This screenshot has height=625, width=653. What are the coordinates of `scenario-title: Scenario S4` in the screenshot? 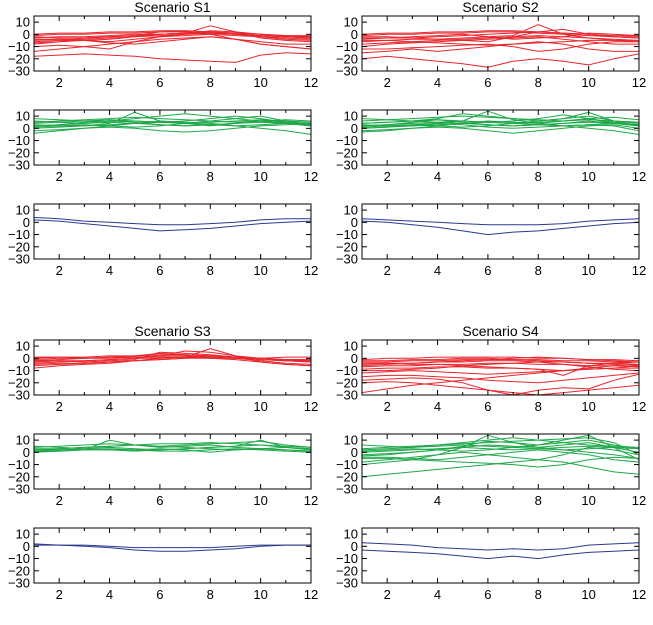 It's located at (500, 331).